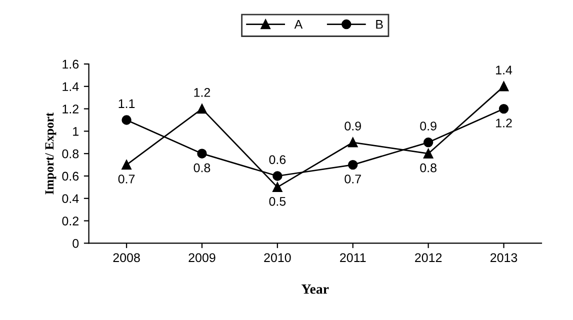 The height and width of the screenshot is (320, 573). Describe the element at coordinates (428, 257) in the screenshot. I see `x-tick-label: 2012` at that location.